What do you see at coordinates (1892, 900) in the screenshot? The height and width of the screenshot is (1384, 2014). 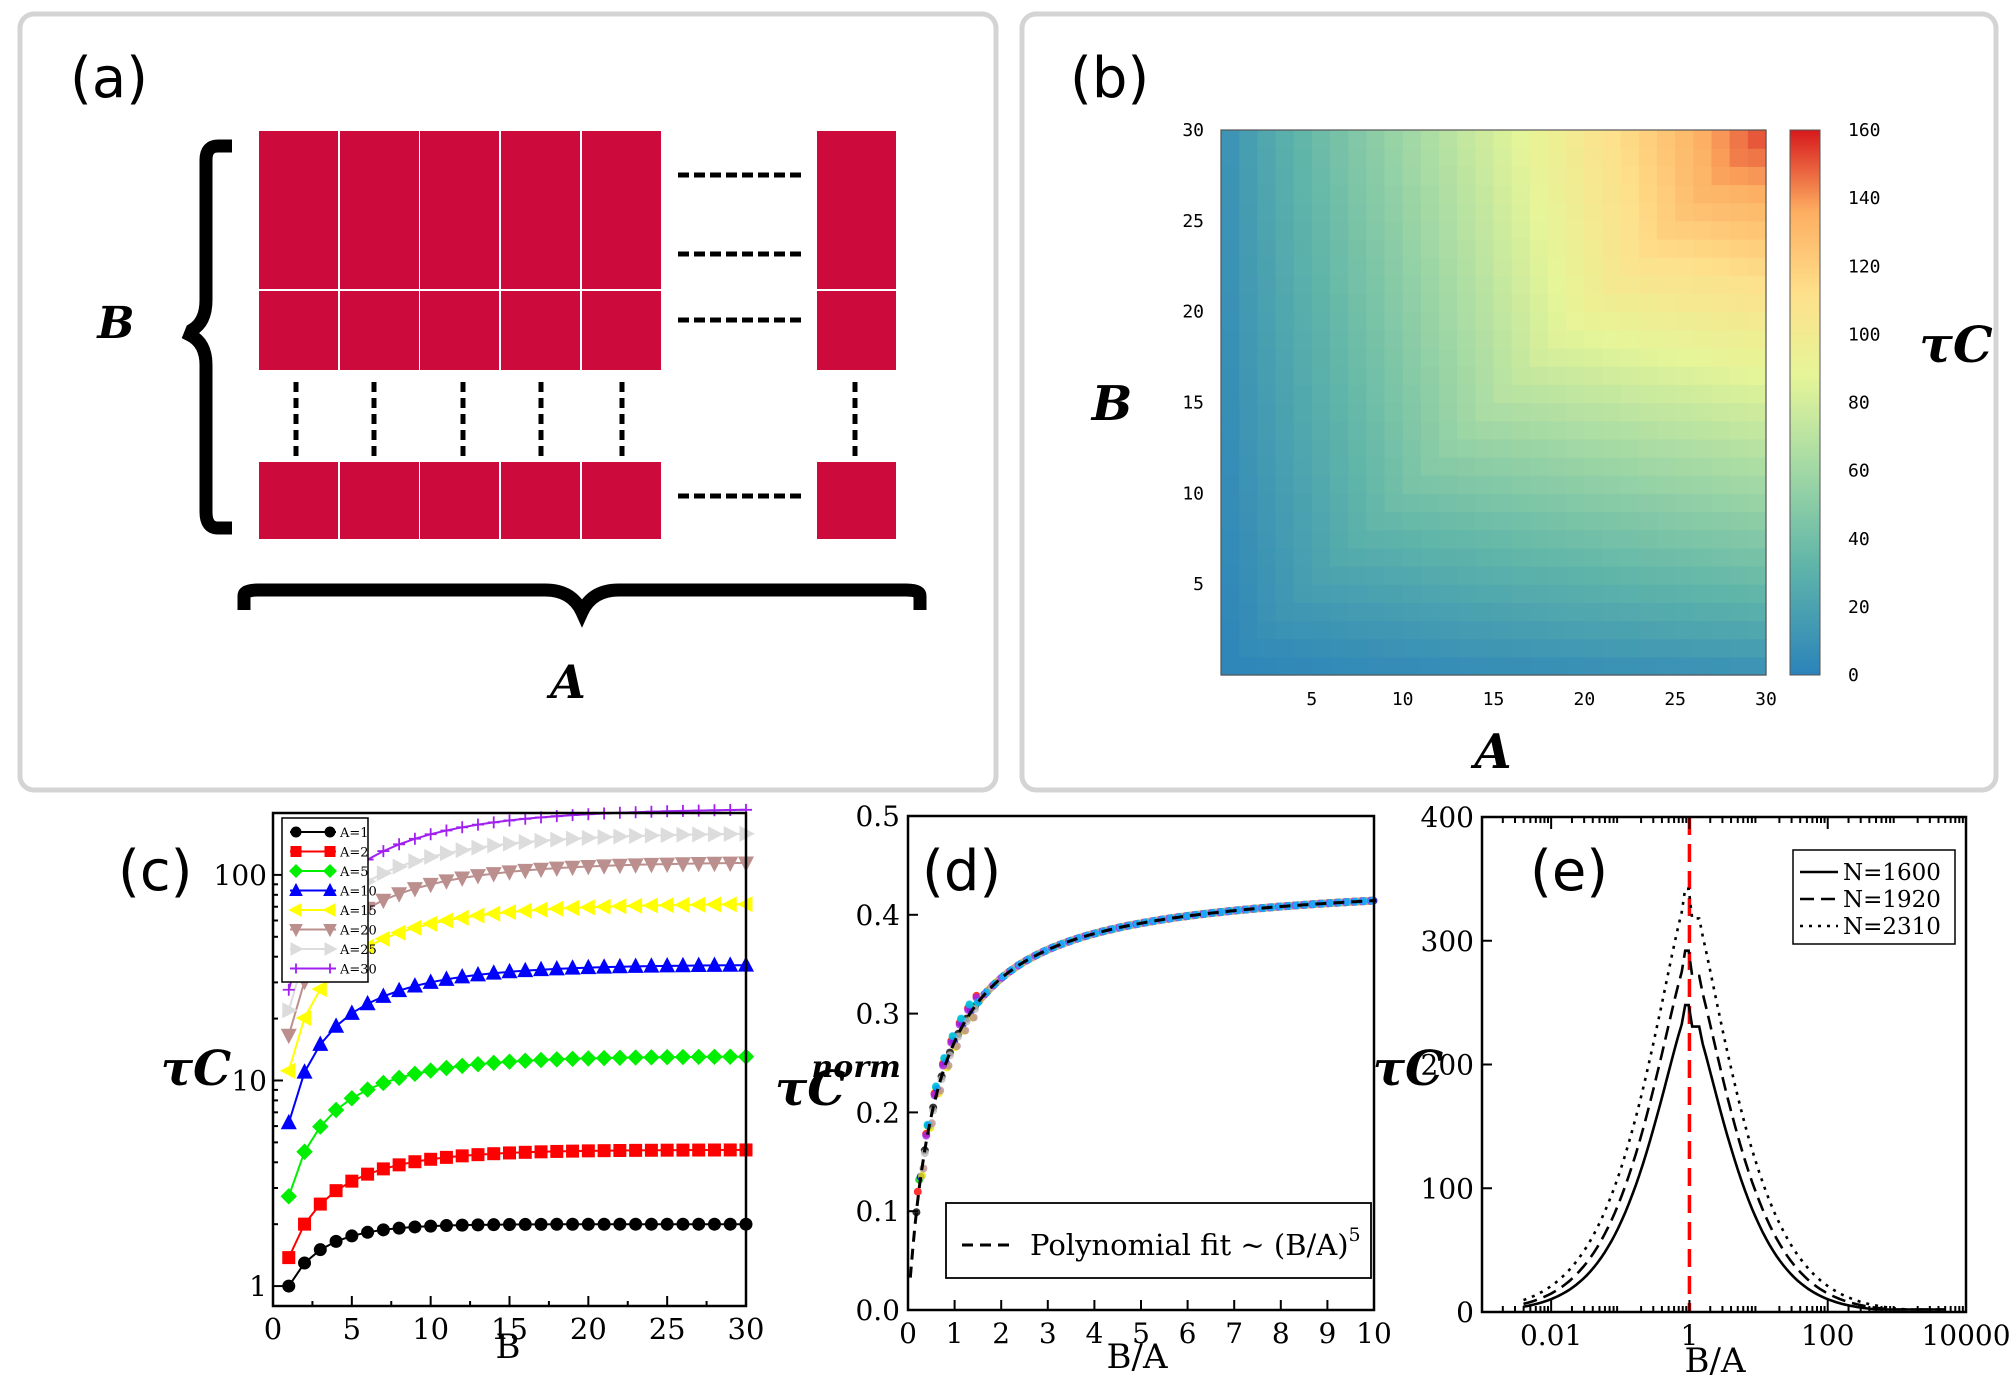 I see `legend-label-N=1920: N=1920` at bounding box center [1892, 900].